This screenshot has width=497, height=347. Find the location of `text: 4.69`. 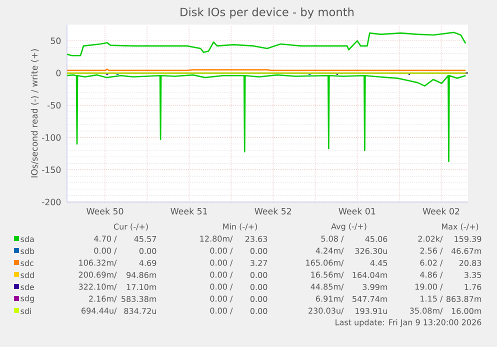

text: 4.69 is located at coordinates (147, 263).